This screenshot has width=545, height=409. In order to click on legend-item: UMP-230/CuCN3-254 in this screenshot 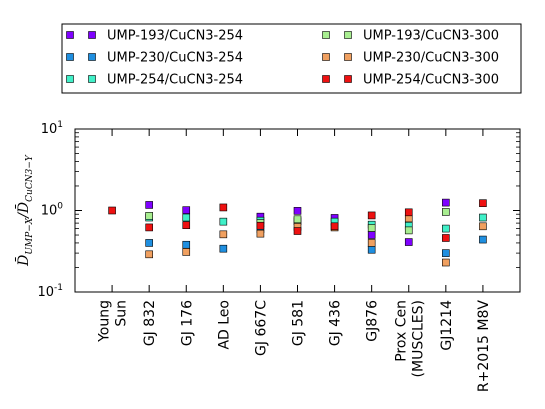, I will do `click(154, 58)`.